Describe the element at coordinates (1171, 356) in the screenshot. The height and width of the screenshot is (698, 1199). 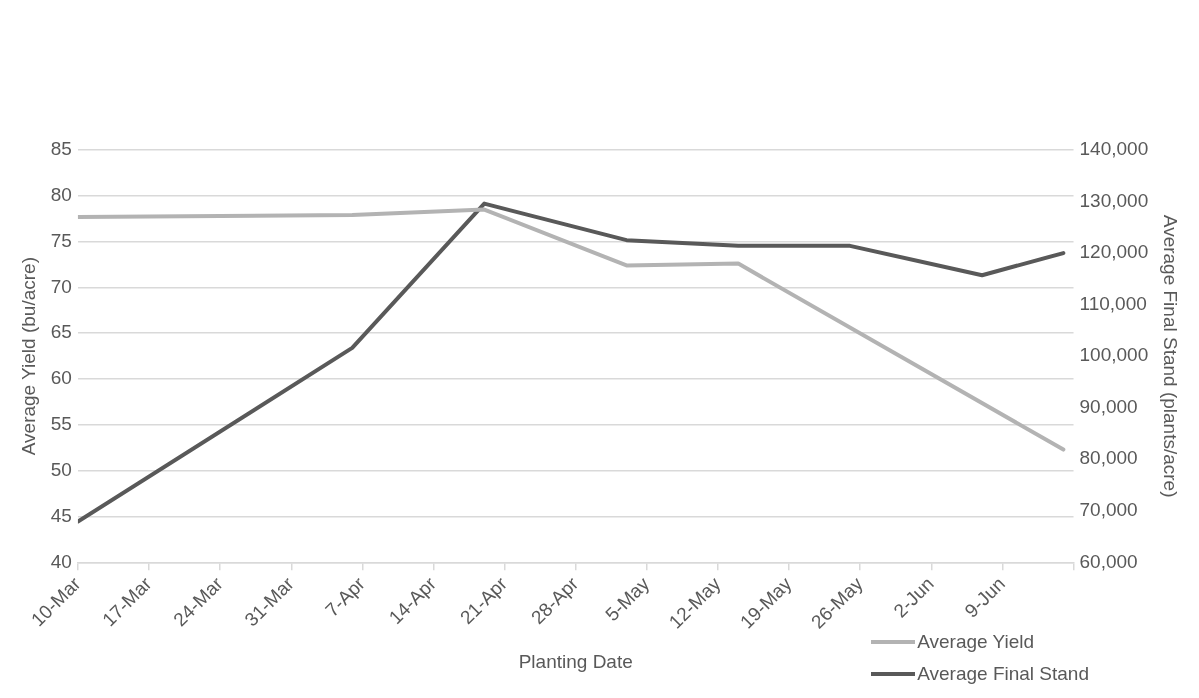
I see `y2-axis-title: Average Final Stand (plants/acre)` at that location.